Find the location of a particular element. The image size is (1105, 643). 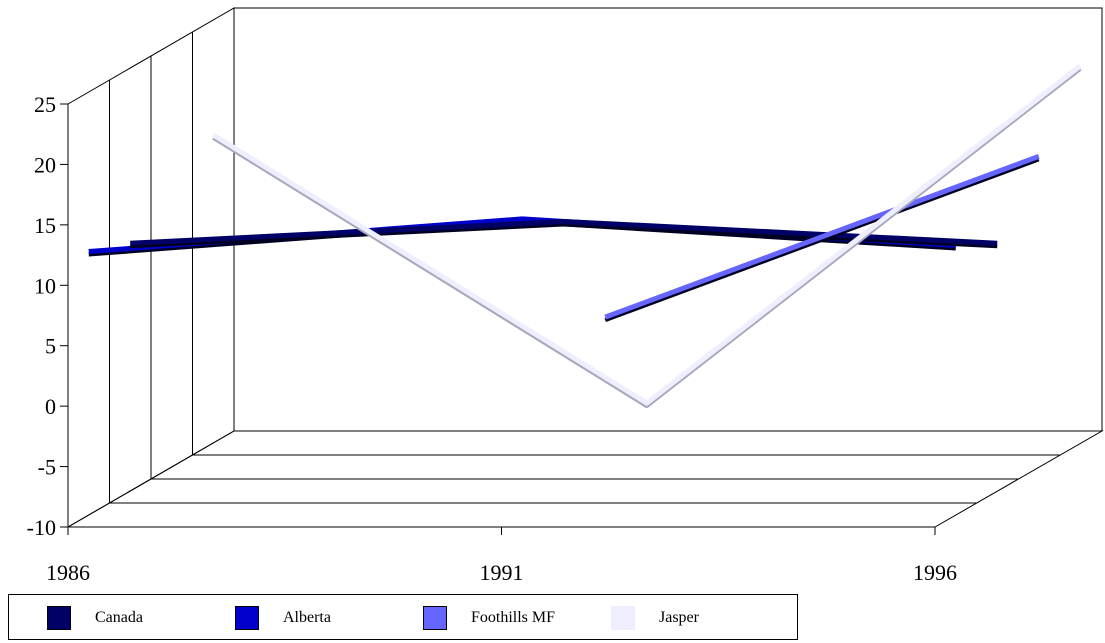

legend-label: Alberta is located at coordinates (307, 617).